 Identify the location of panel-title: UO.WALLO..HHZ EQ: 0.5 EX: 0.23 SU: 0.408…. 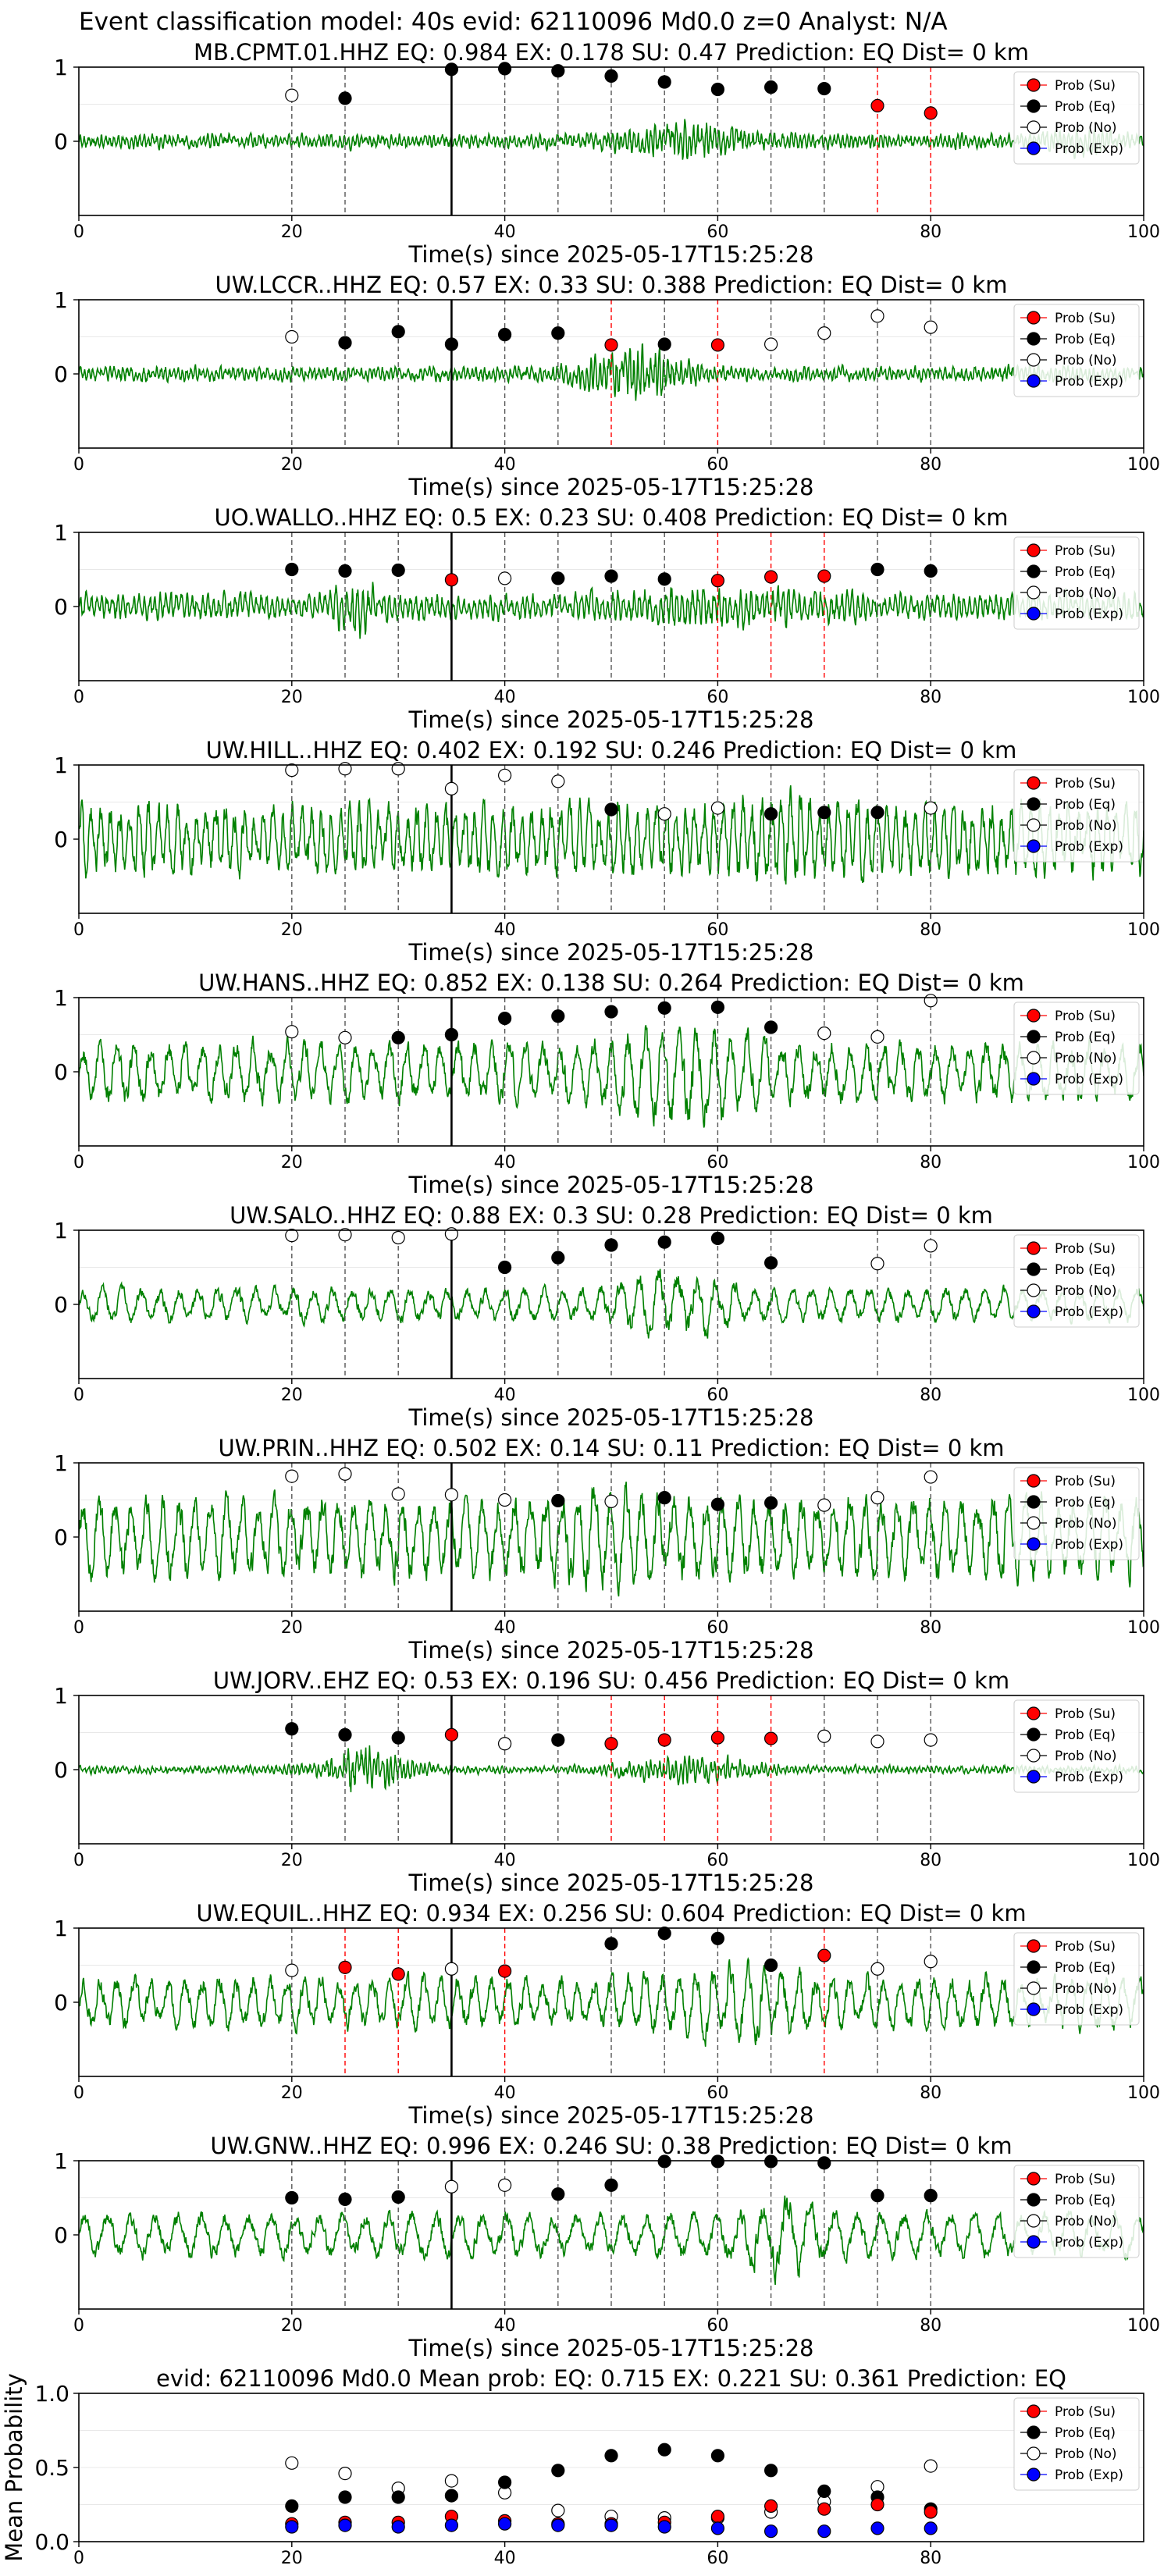
(612, 517).